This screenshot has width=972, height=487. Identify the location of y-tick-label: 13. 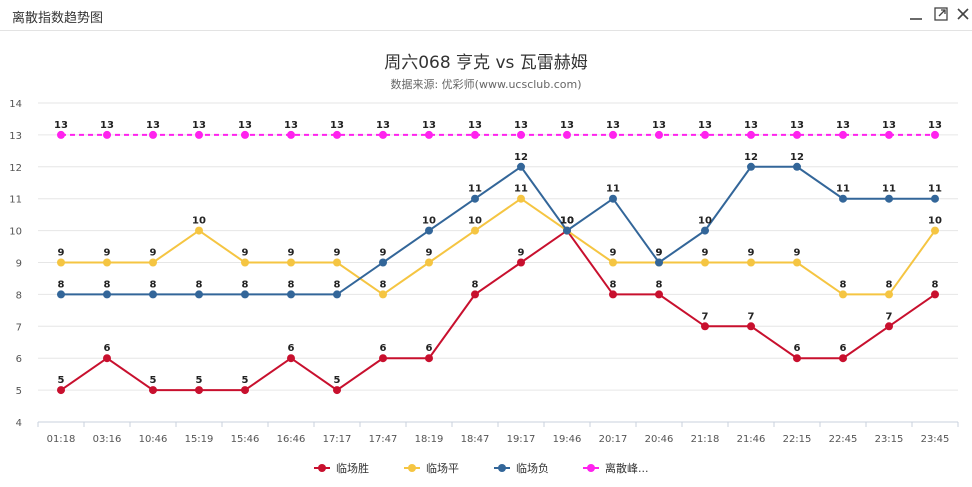
(15, 136).